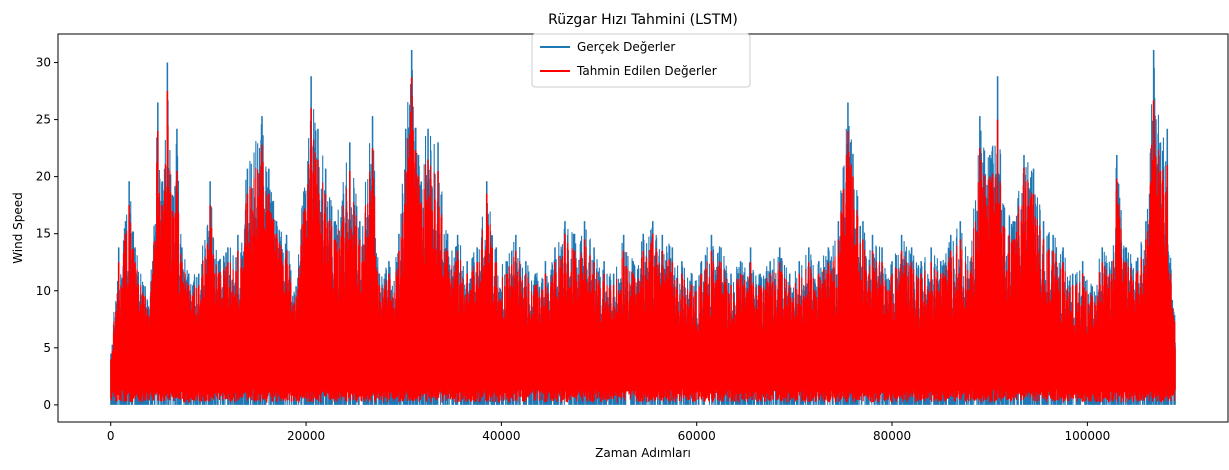  I want to click on x-tick-label: 20000, so click(306, 436).